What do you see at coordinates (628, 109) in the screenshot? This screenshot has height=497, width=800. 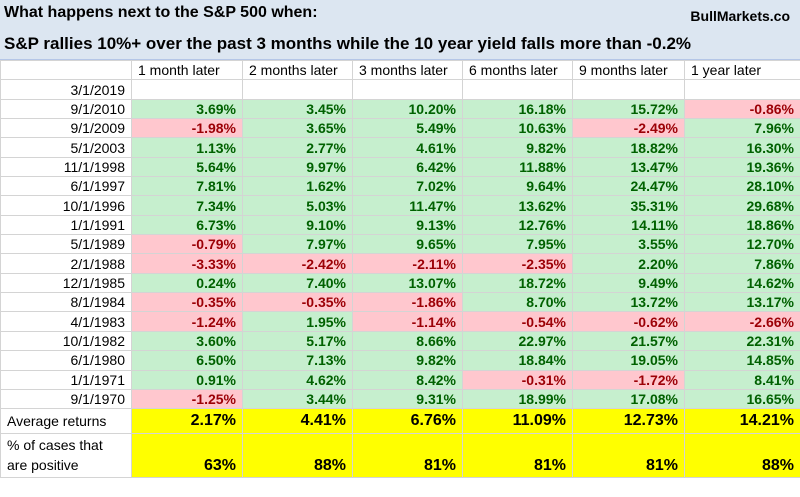 I see `return-cell: 15.72%` at bounding box center [628, 109].